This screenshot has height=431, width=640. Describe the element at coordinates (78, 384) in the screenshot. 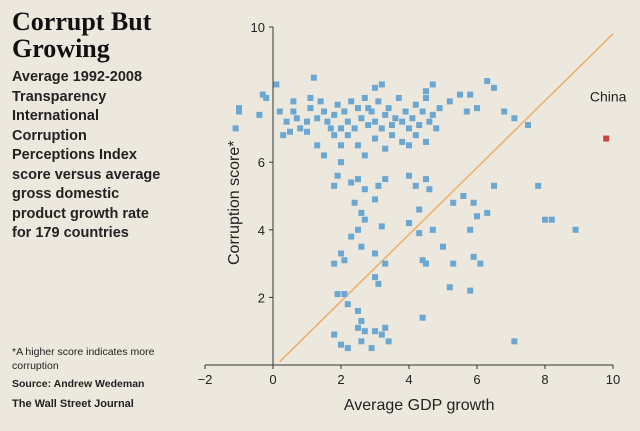

I see `source-credit: Source: Andrew Wedeman` at that location.